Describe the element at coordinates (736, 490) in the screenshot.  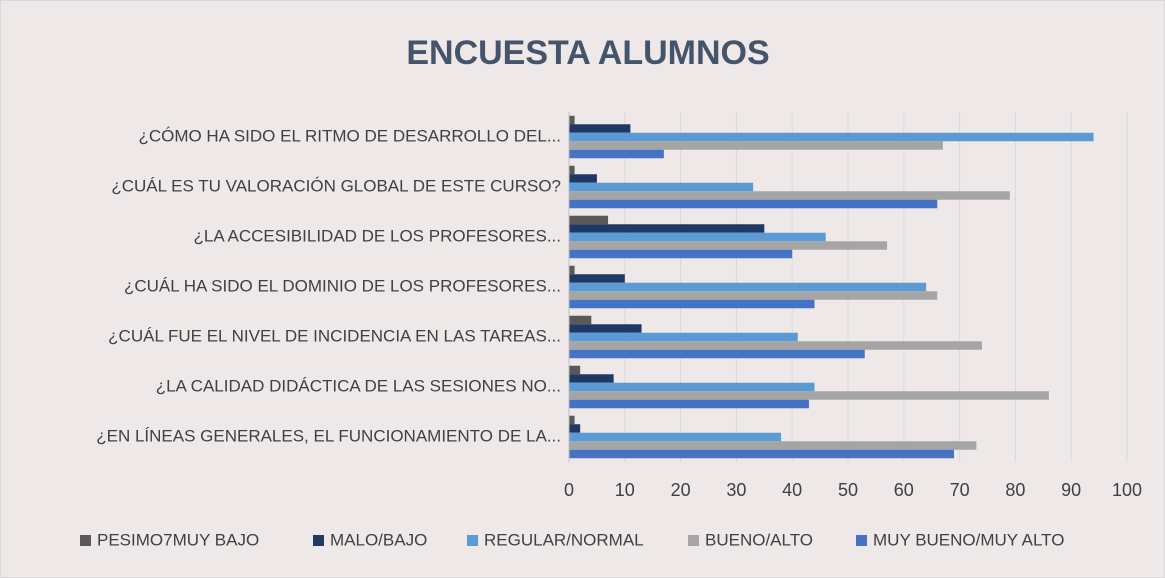
I see `x-tick-label: 30` at that location.